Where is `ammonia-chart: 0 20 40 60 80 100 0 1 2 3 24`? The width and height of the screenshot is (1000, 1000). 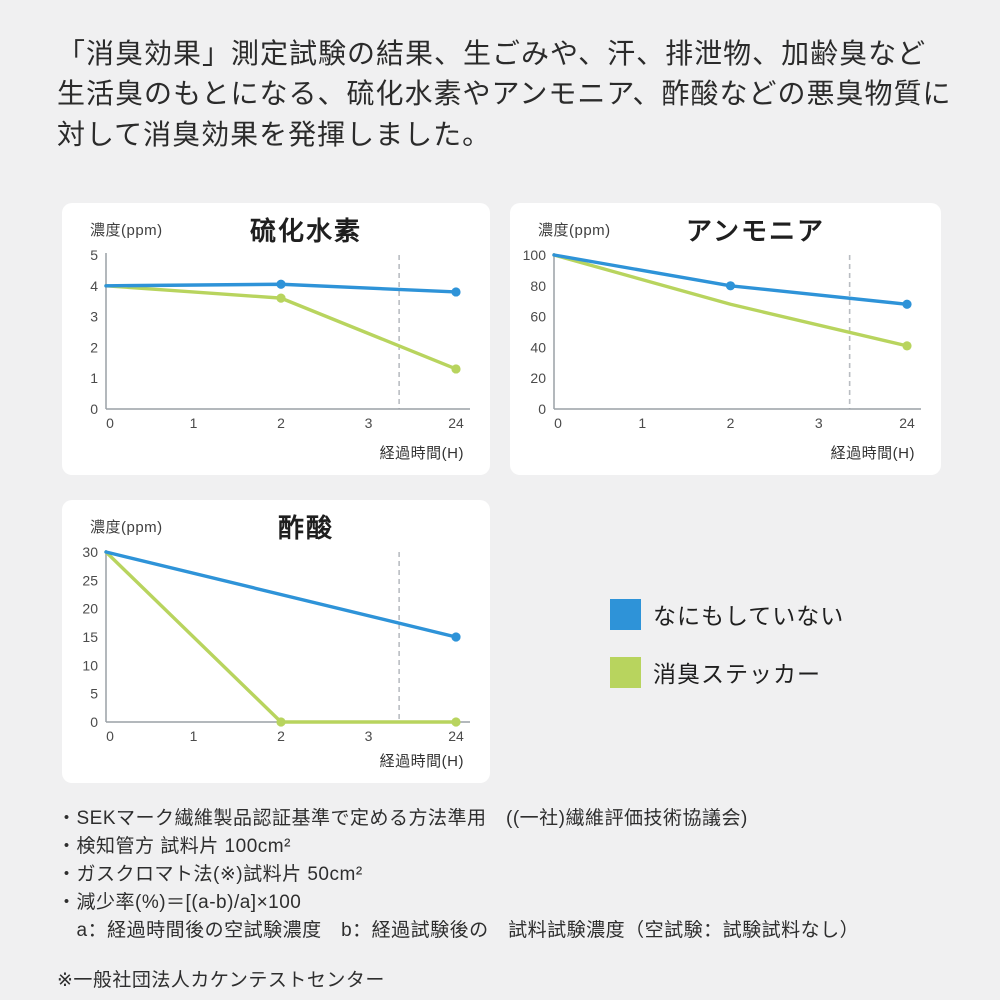 ammonia-chart: 0 20 40 60 80 100 0 1 2 3 24 is located at coordinates (722, 339).